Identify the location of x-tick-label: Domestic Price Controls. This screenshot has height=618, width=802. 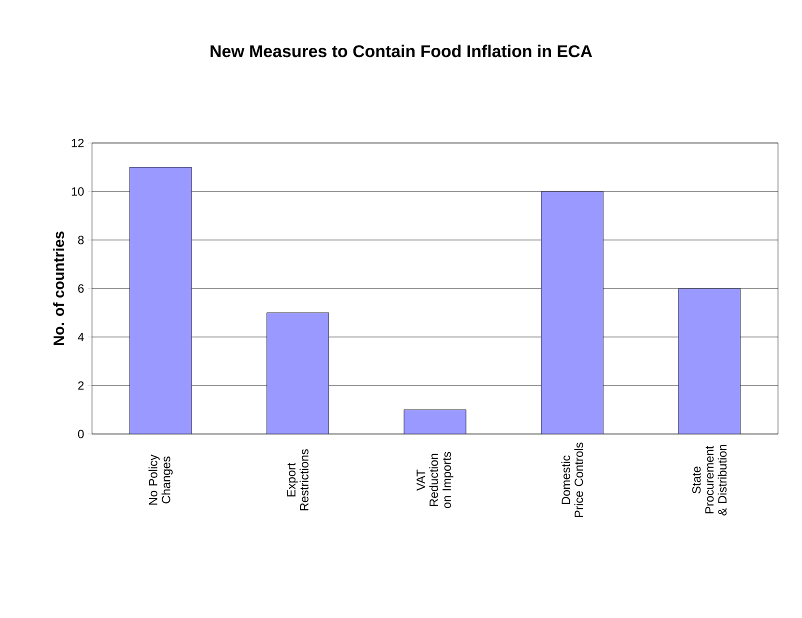
(572, 479).